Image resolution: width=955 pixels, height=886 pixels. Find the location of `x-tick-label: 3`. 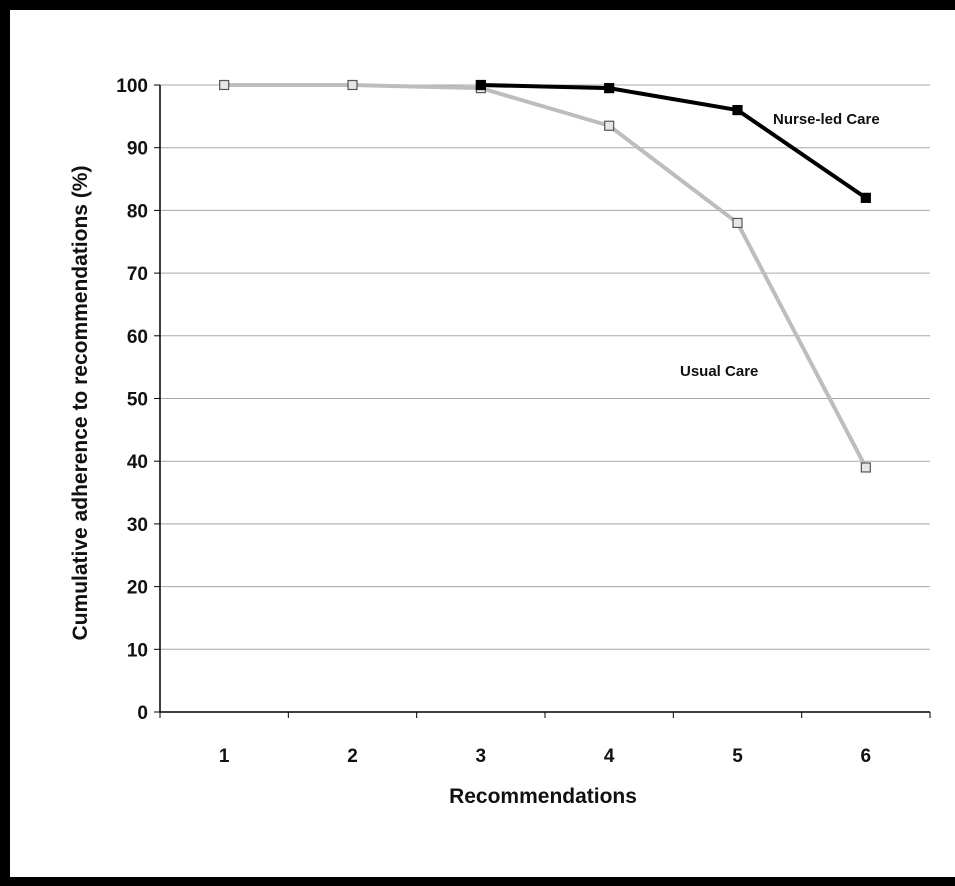

x-tick-label: 3 is located at coordinates (481, 756).